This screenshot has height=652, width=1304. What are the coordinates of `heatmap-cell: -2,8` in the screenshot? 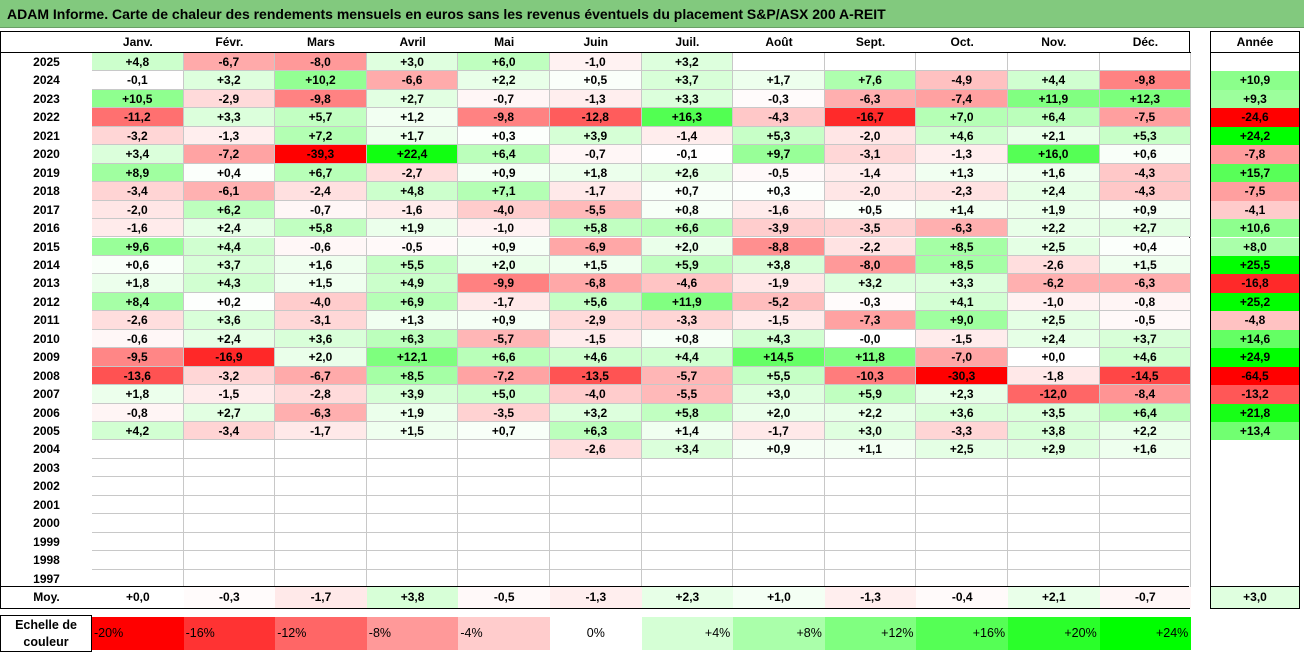 It's located at (321, 394).